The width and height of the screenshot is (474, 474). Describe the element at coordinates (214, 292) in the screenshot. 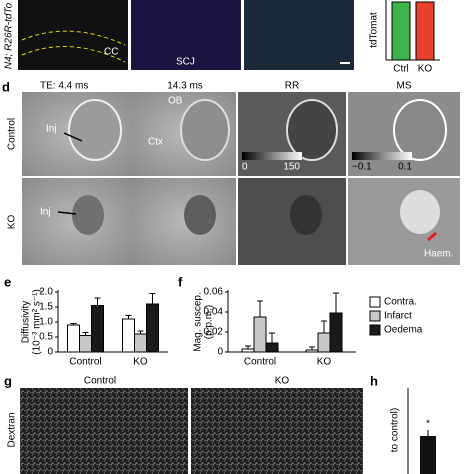

I see `y-tick-label: 0.06` at that location.